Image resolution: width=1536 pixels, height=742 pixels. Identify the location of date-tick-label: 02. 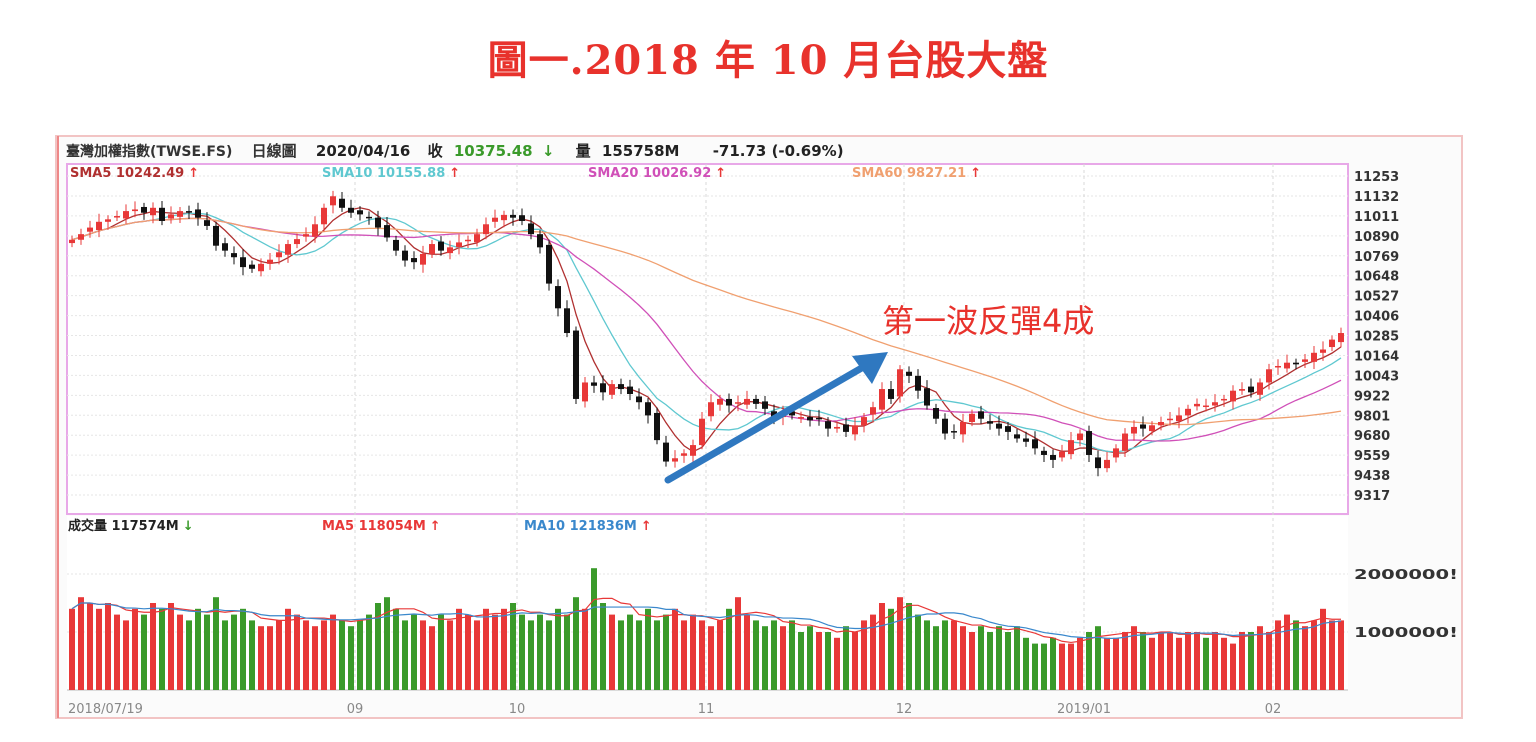
(1273, 709).